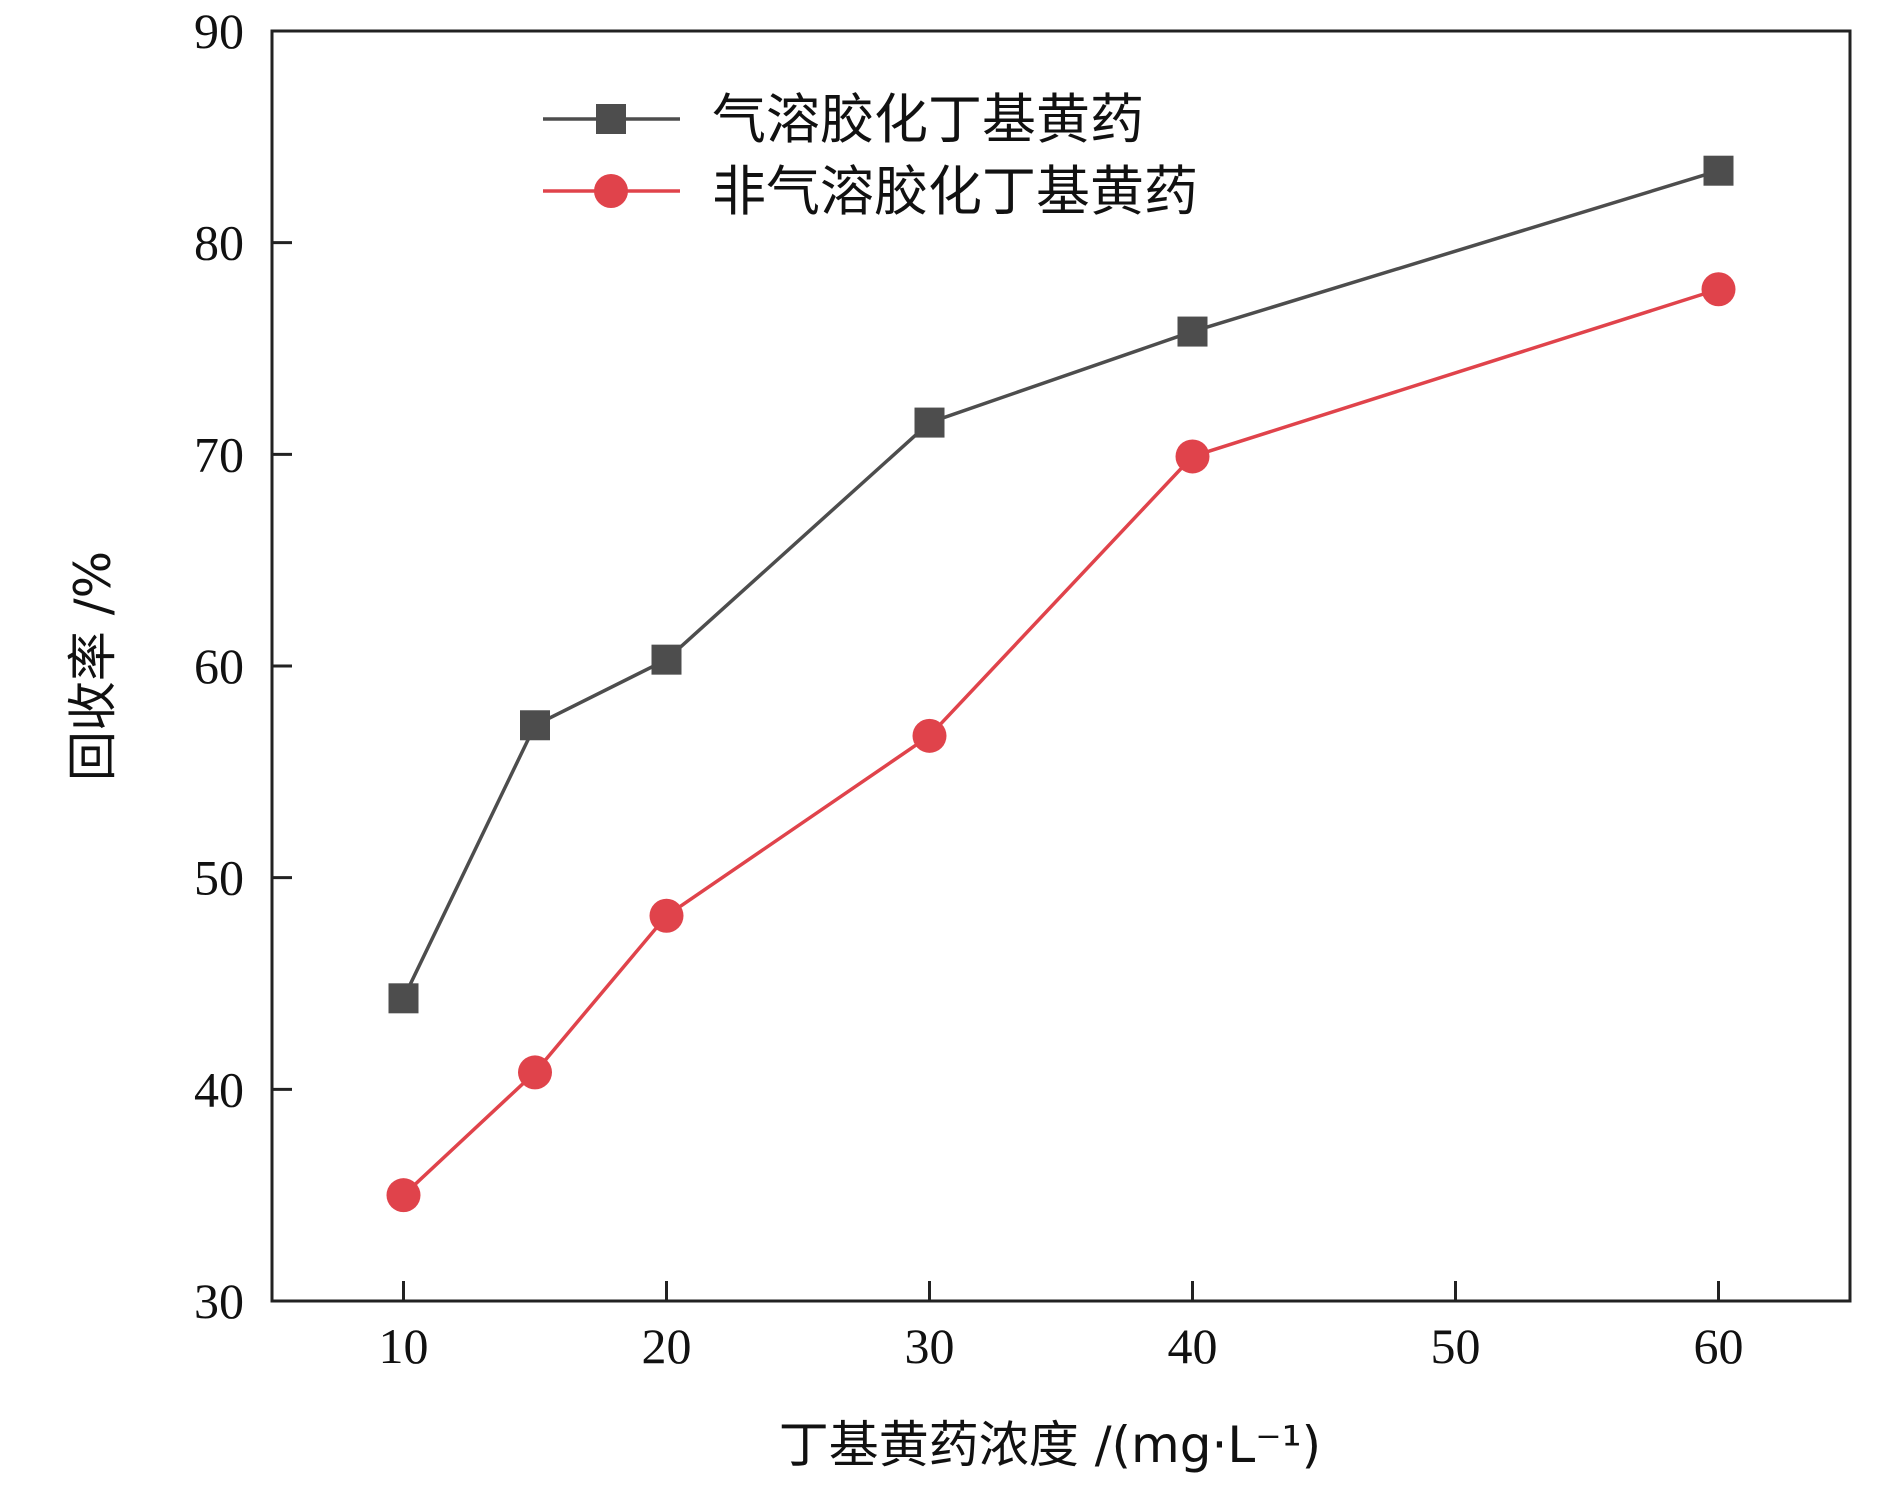 Image resolution: width=1890 pixels, height=1485 pixels. Describe the element at coordinates (928, 119) in the screenshot. I see `legend-label: 气溶胶化丁基黄药` at that location.